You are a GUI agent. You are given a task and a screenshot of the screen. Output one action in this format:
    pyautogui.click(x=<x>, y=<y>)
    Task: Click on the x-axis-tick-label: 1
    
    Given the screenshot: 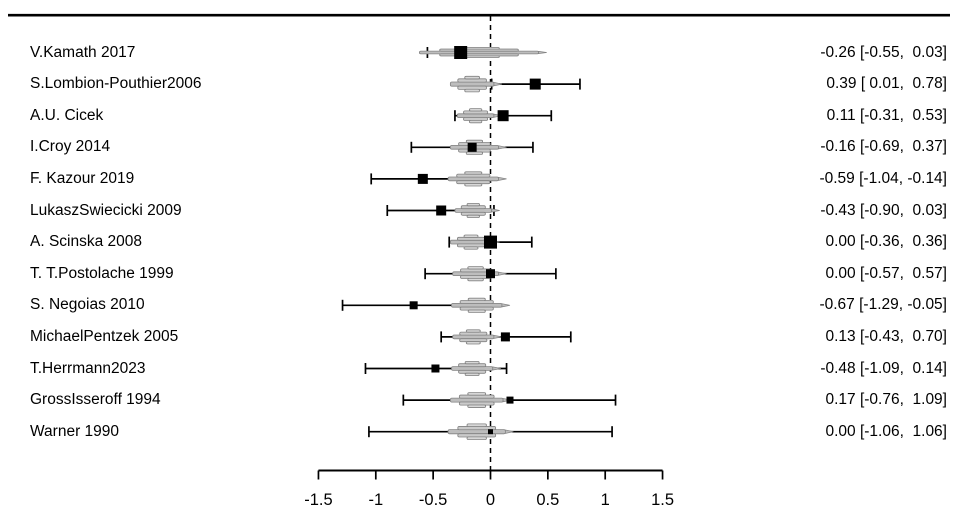 What is the action you would take?
    pyautogui.click(x=605, y=500)
    